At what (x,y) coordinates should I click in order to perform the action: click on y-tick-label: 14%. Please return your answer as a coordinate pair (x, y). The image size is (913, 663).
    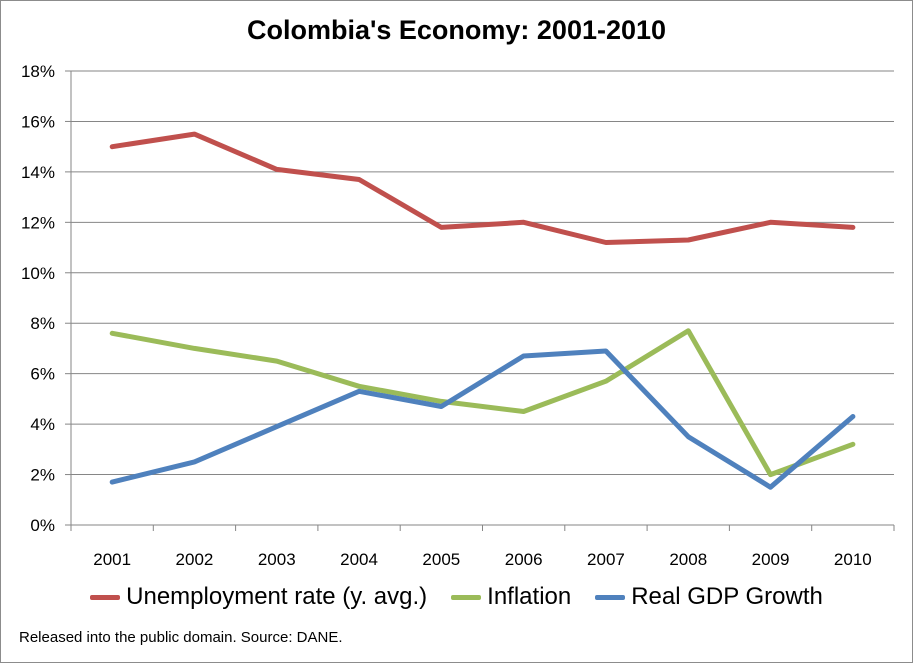
    Looking at the image, I should click on (38, 172).